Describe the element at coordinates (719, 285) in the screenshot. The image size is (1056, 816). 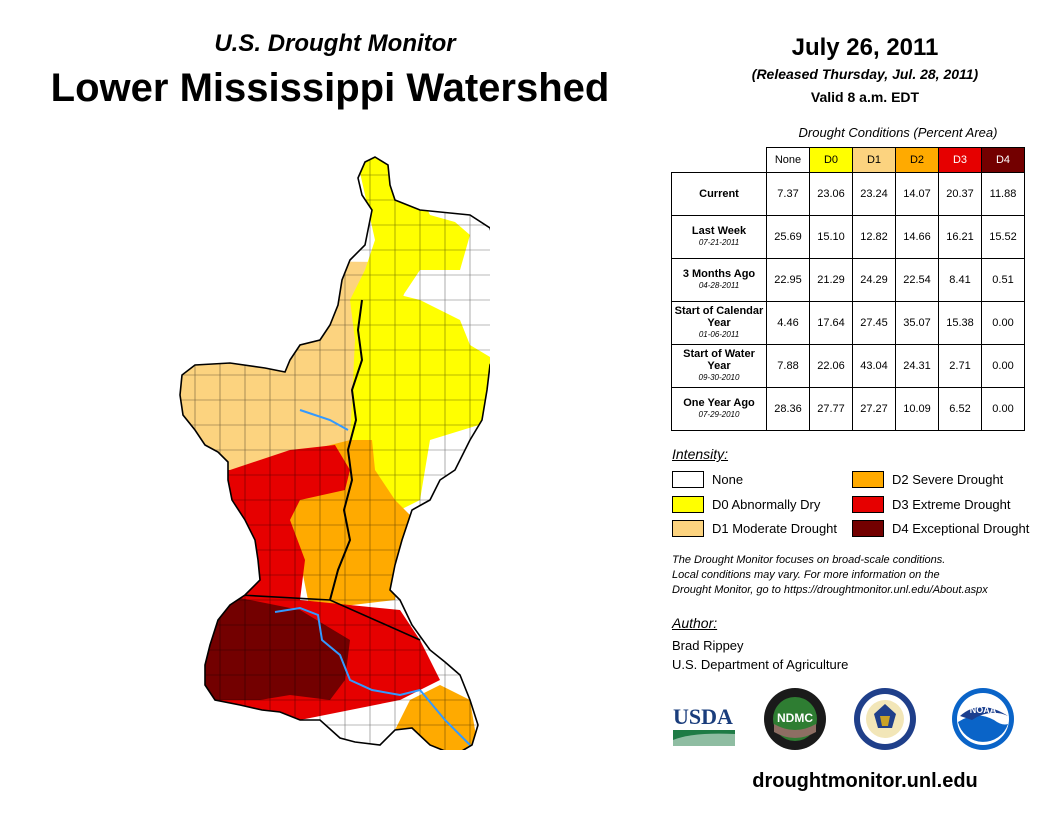
I see `row-date: 04-28-2011` at that location.